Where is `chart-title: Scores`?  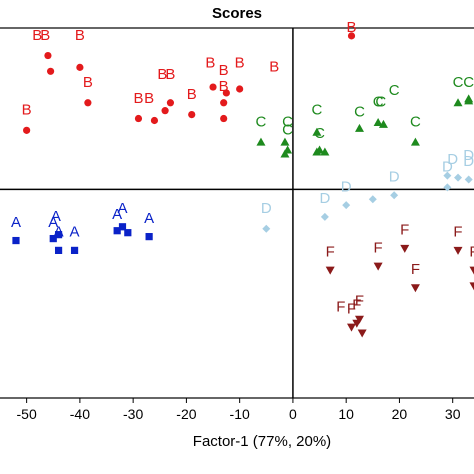 chart-title: Scores is located at coordinates (237, 13).